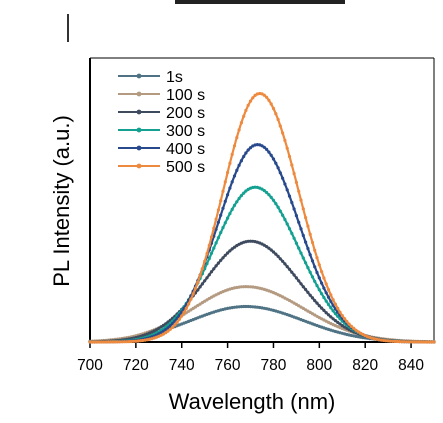  Describe the element at coordinates (185, 131) in the screenshot. I see `legend-label-4: 300 s` at that location.